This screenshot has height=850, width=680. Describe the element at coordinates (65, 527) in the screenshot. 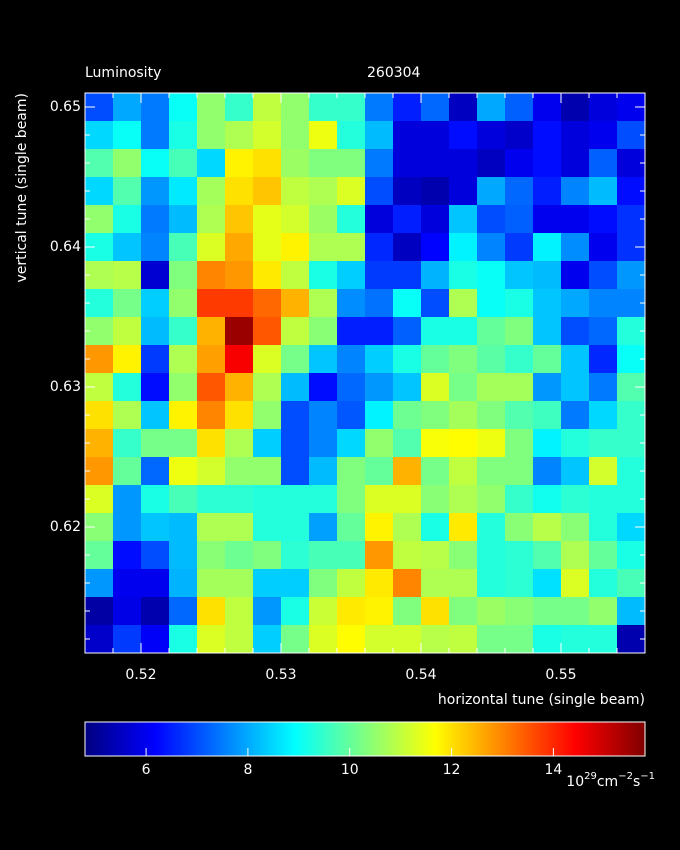

I see `y-tick-label: 0.62` at that location.